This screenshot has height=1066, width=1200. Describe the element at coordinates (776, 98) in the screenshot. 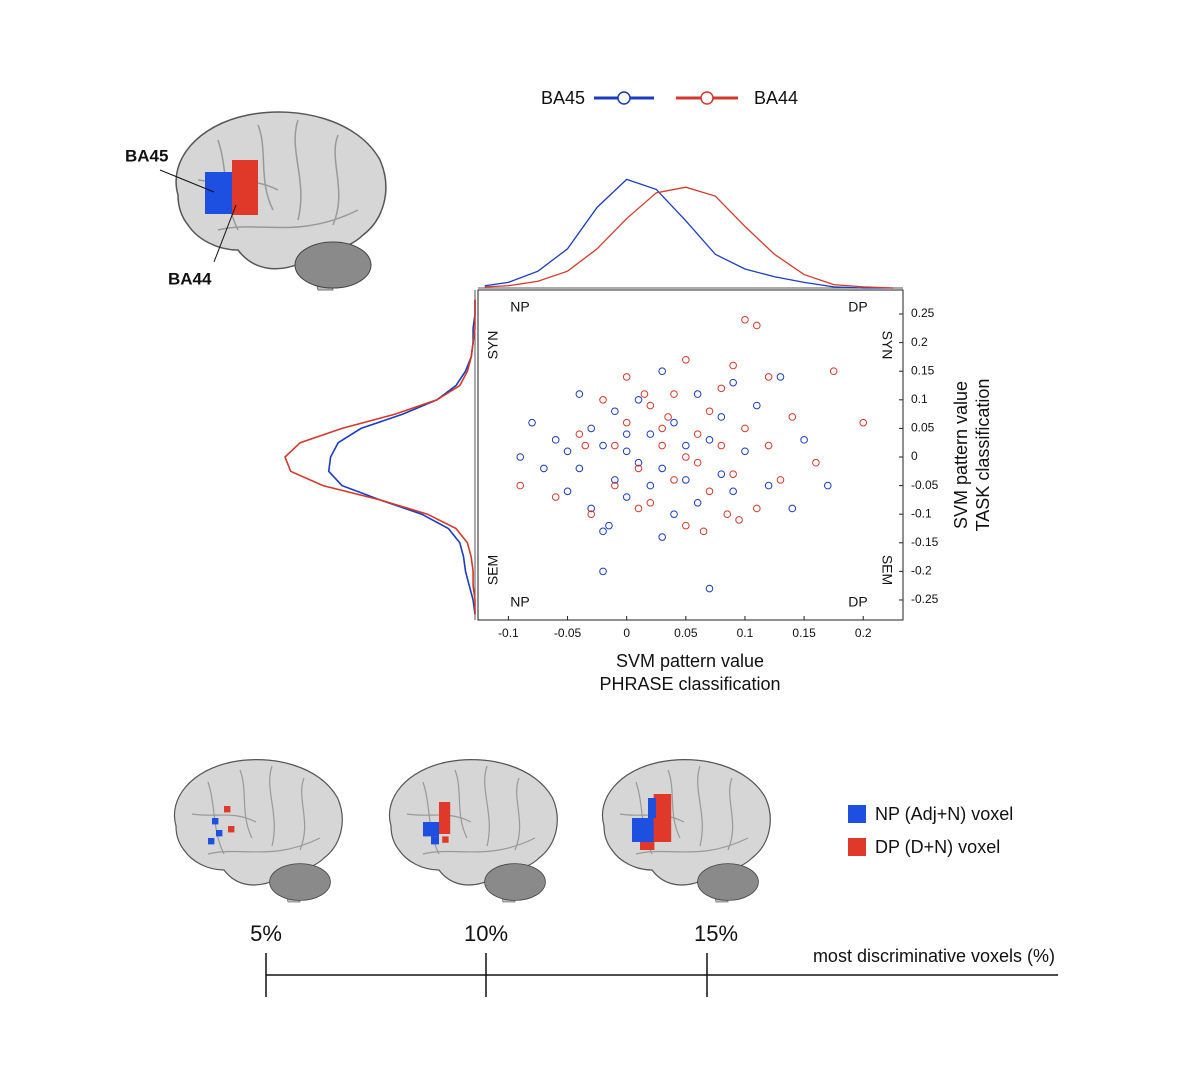

I see `legend-label: BA44` at that location.